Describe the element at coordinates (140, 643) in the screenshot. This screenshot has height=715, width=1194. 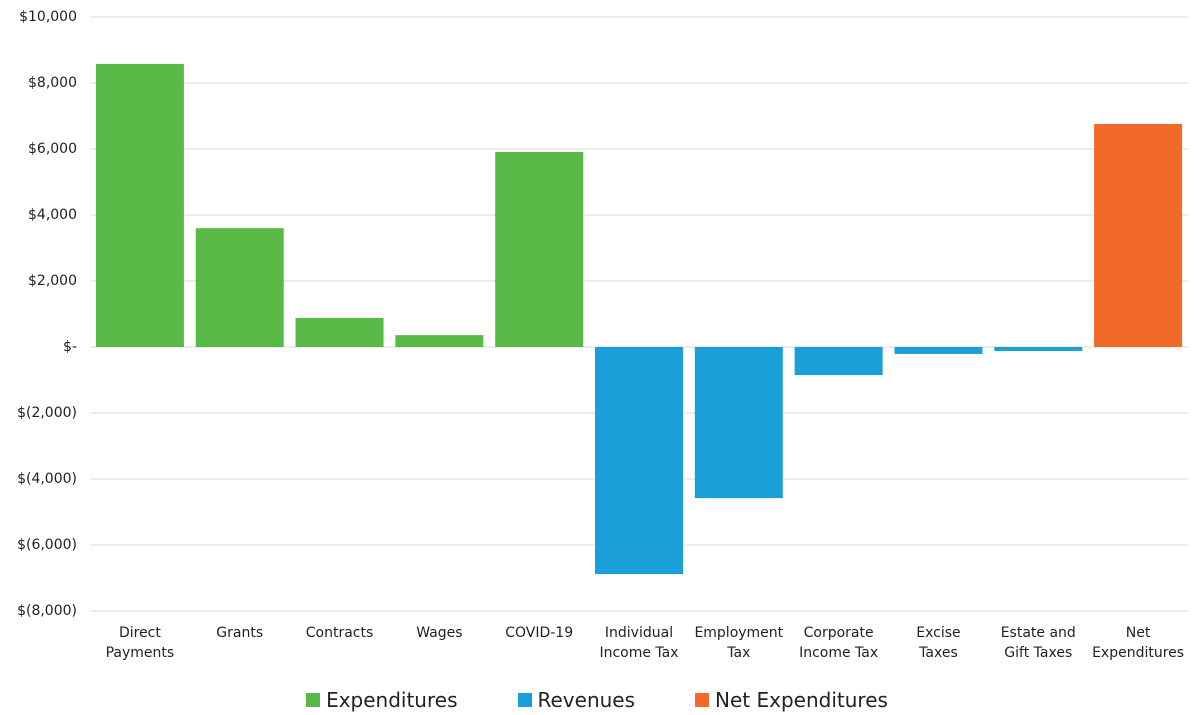
I see `x-tick-label: Direct Payments` at that location.